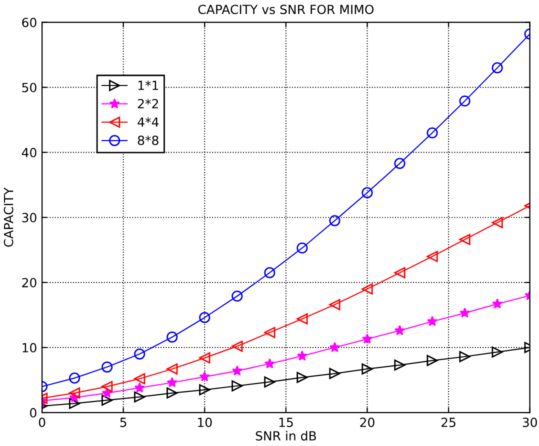 Image resolution: width=539 pixels, height=446 pixels. What do you see at coordinates (148, 85) in the screenshot?
I see `legend-label: 1*1` at bounding box center [148, 85].